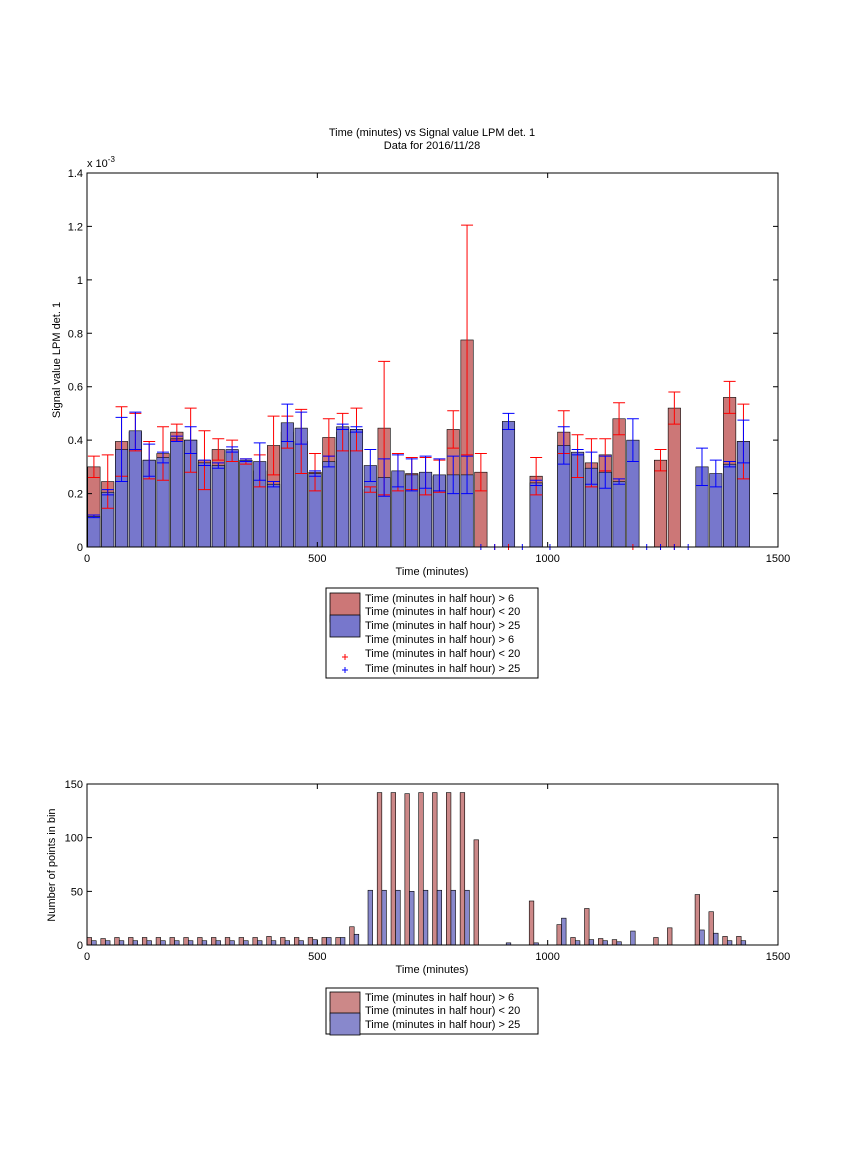 The width and height of the screenshot is (864, 1152). Describe the element at coordinates (432, 864) in the screenshot. I see `bottom-axes-box` at that location.